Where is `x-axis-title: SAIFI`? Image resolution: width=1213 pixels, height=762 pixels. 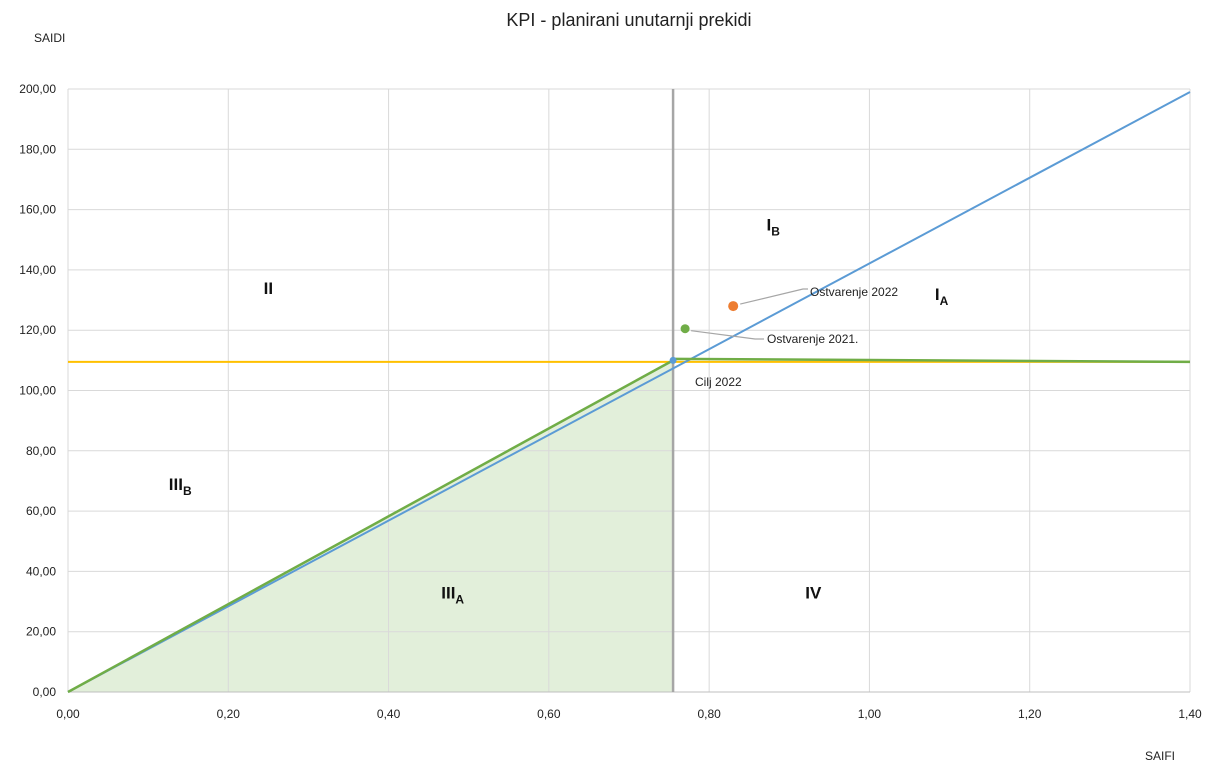 x-axis-title: SAIFI is located at coordinates (1160, 755).